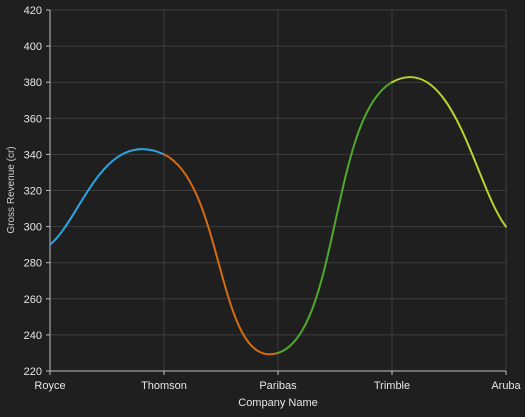  I want to click on x-tick-label: Aruba, so click(506, 386).